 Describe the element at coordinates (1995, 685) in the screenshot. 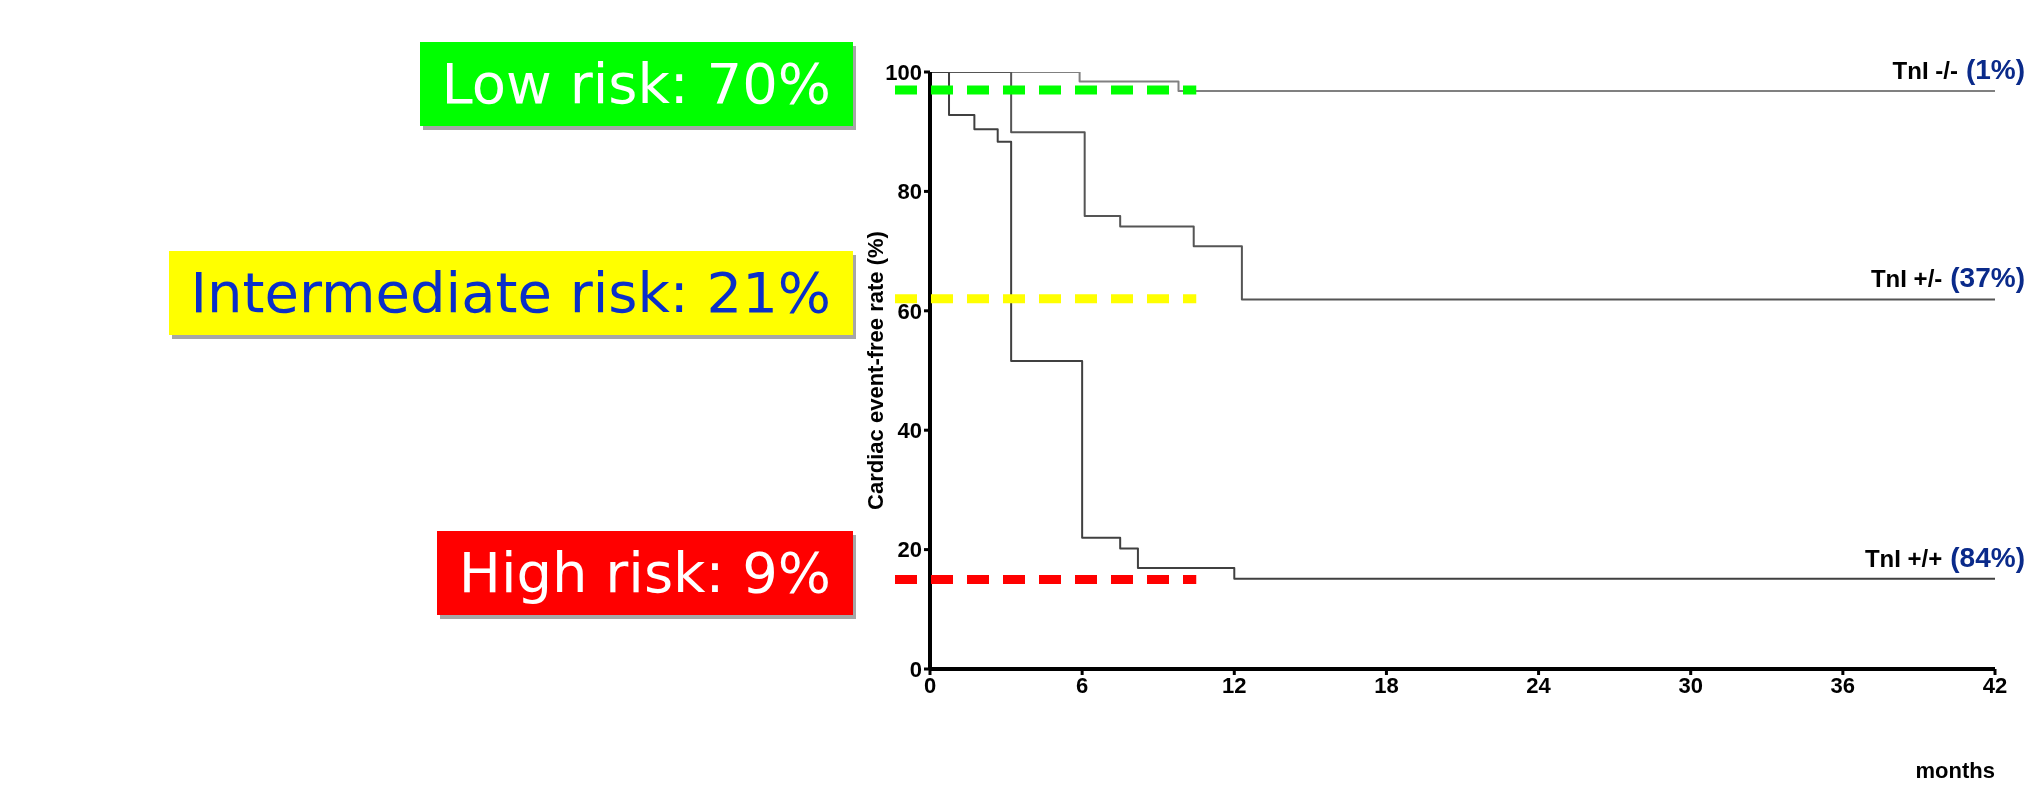

I see `x-tick-label: 42` at that location.